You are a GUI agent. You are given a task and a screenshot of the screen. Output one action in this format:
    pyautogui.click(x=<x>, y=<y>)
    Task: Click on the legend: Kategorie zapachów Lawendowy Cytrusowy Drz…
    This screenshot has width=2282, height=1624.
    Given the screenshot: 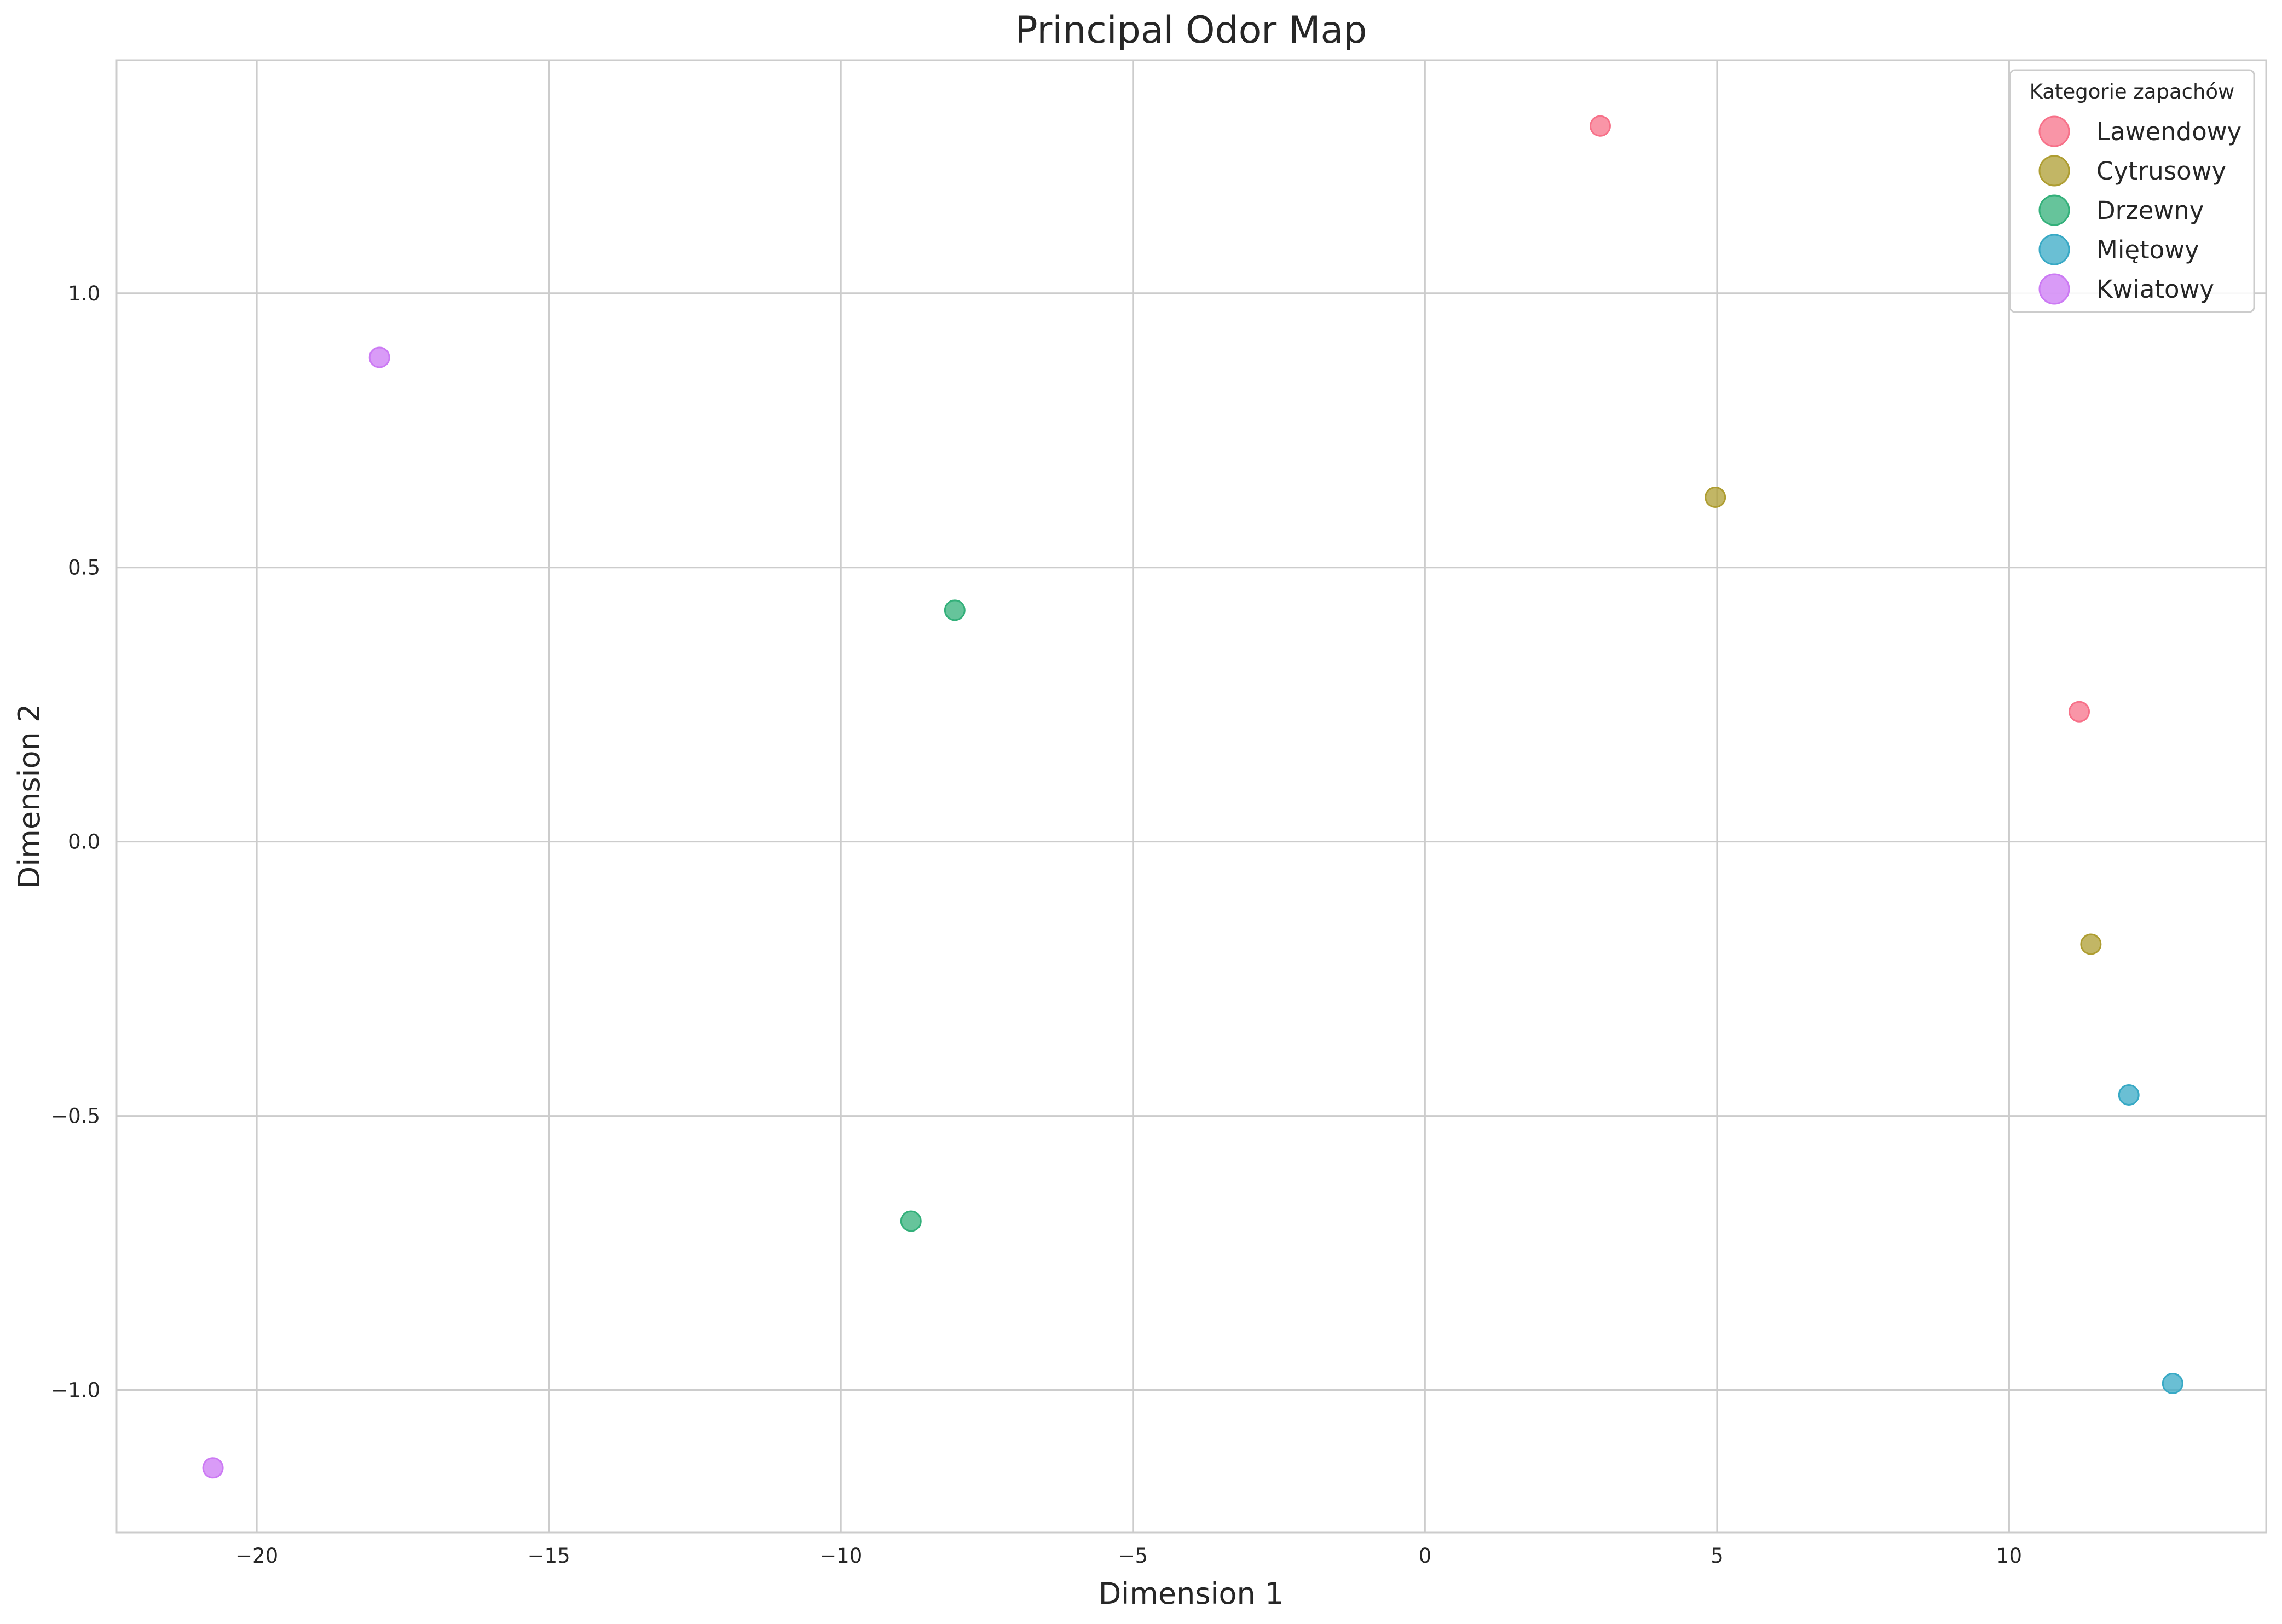 What is the action you would take?
    pyautogui.click(x=2132, y=191)
    